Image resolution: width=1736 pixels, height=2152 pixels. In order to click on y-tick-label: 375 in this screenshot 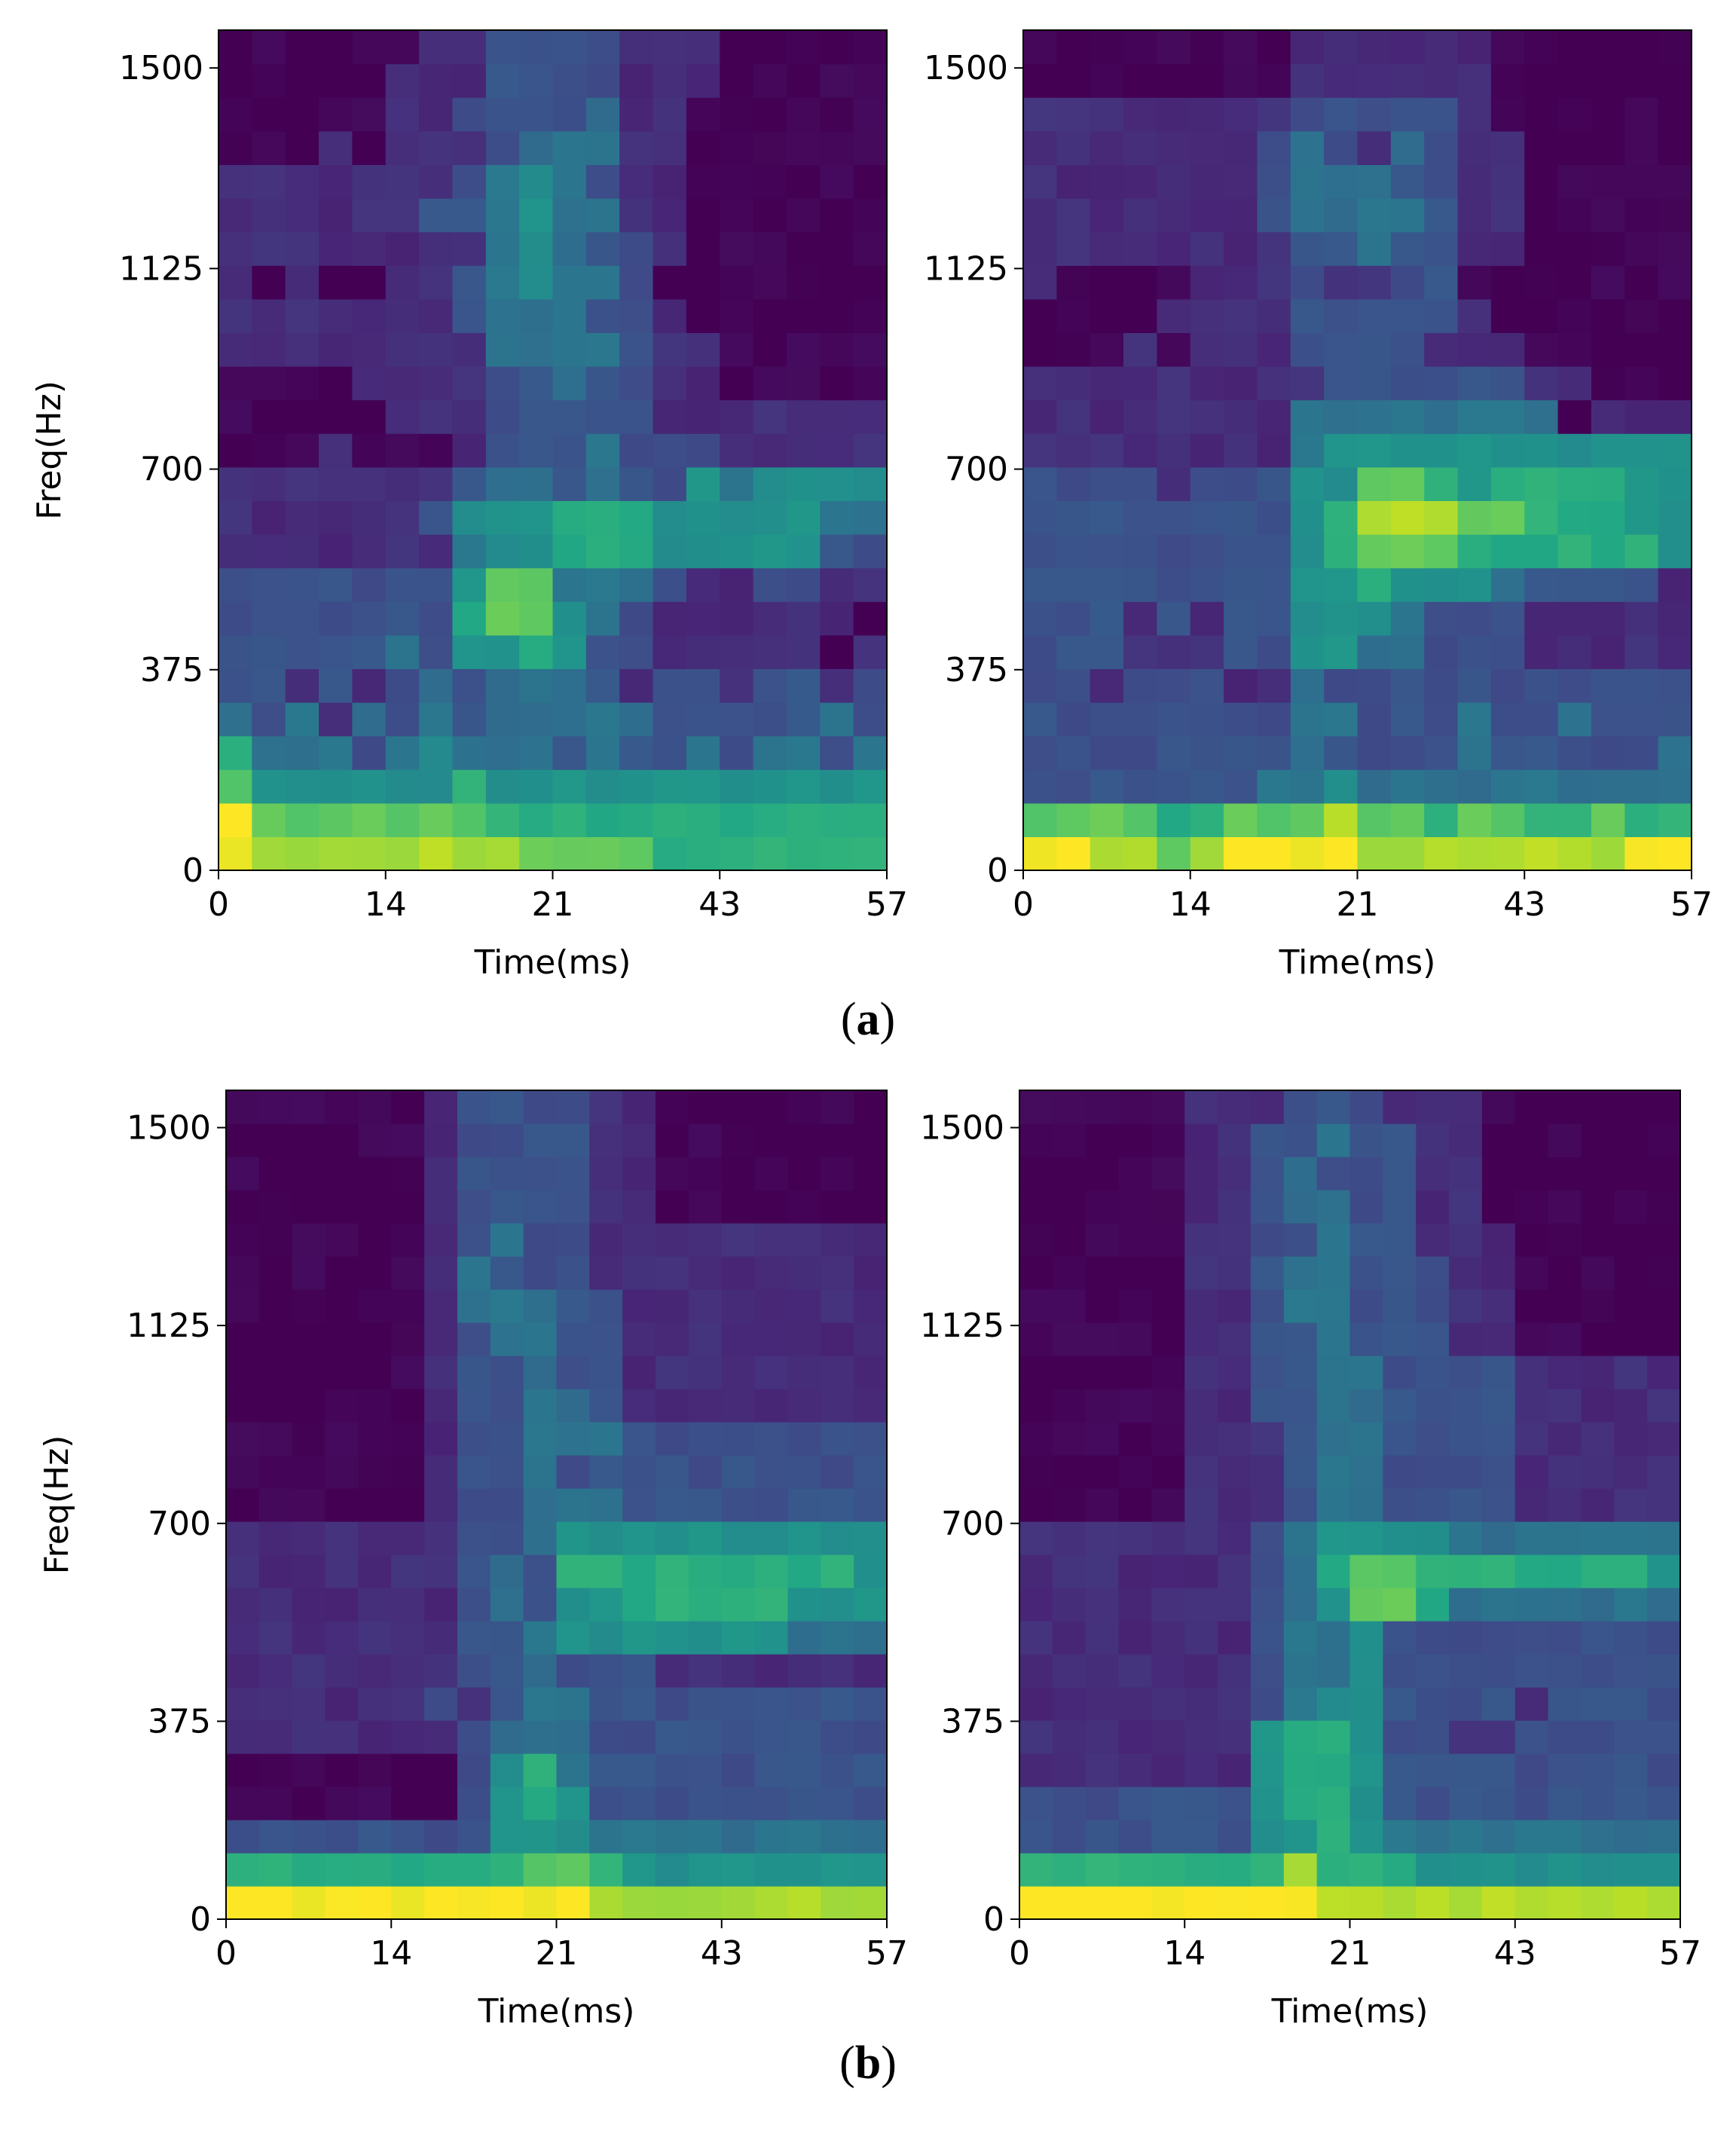, I will do `click(976, 670)`.